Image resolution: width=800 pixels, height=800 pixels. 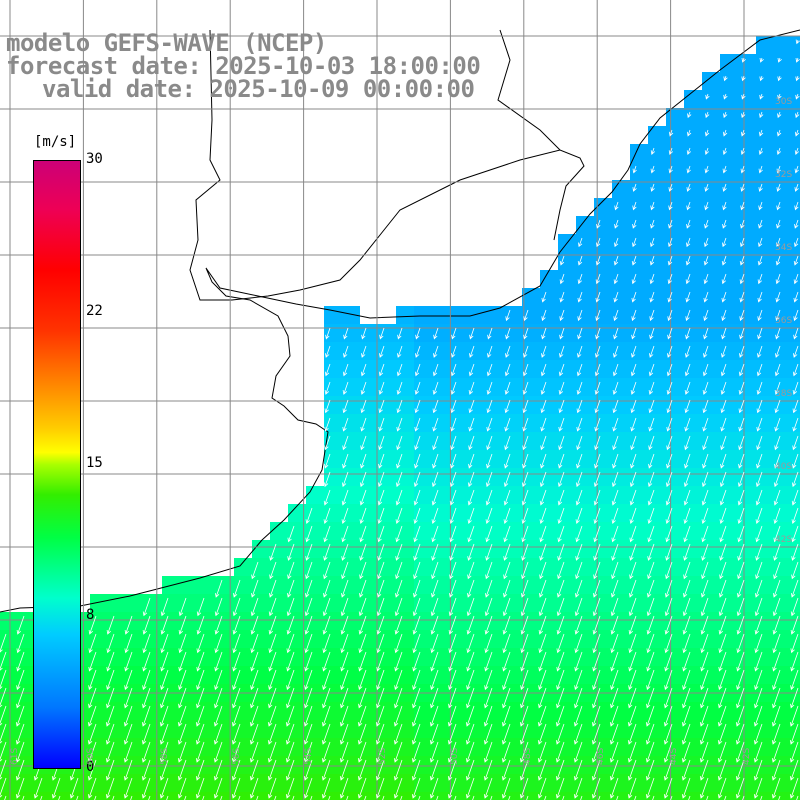 What do you see at coordinates (784, 540) in the screenshot?
I see `lat-label: 42S` at bounding box center [784, 540].